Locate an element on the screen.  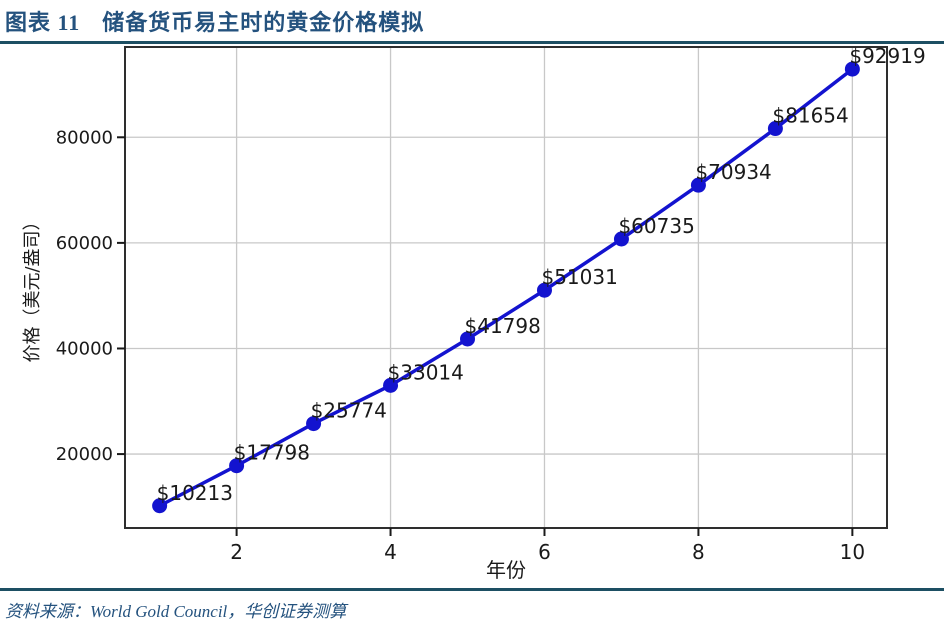
x-tick-label: 8 is located at coordinates (698, 552).